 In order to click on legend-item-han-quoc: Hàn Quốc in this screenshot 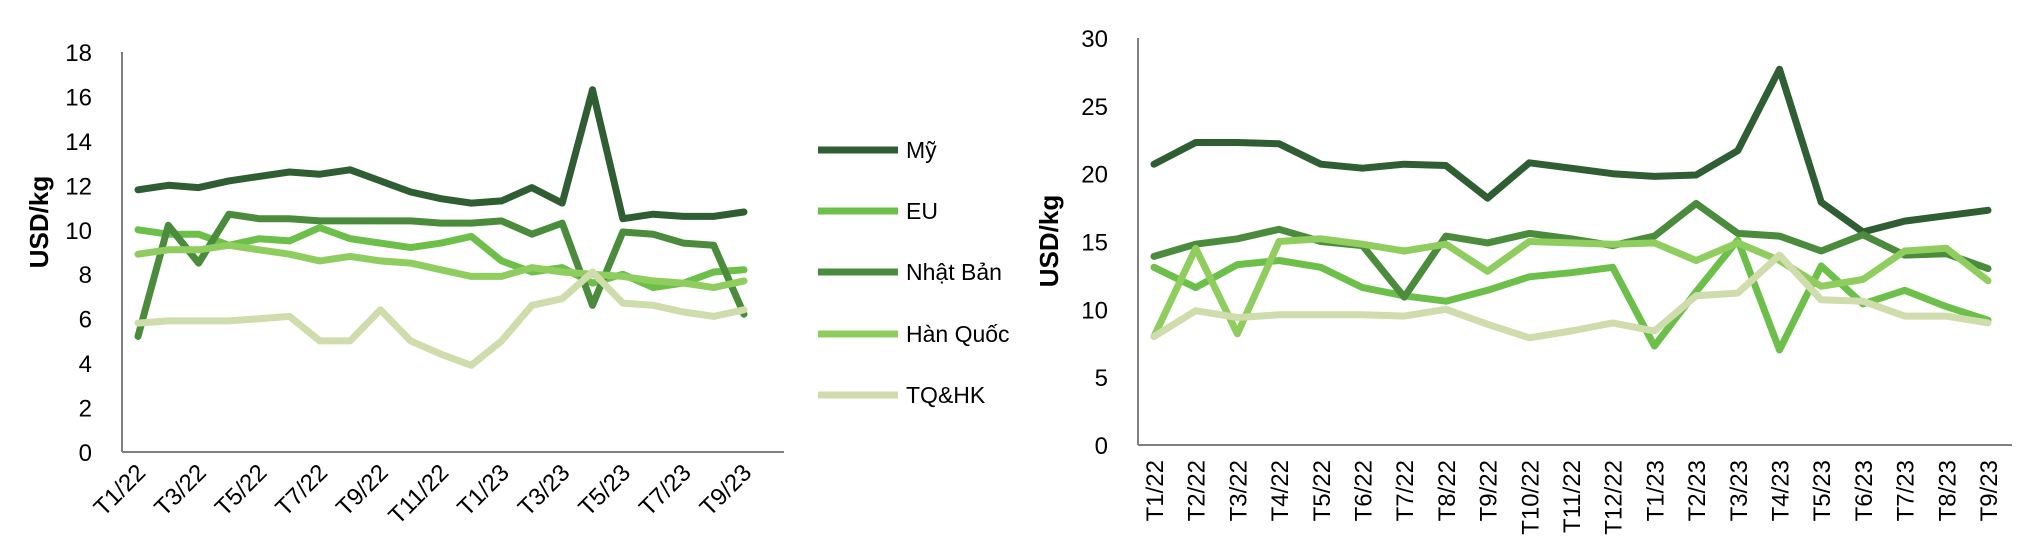, I will do `click(914, 334)`.